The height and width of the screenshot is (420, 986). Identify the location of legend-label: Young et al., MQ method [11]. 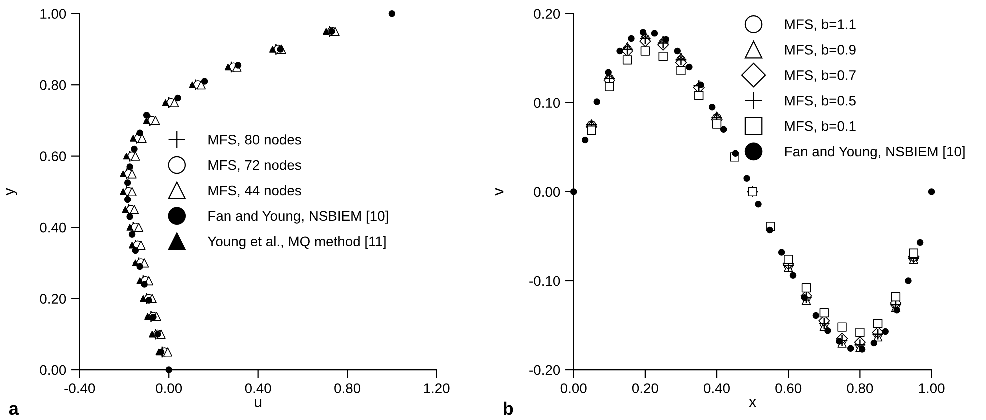
(297, 243).